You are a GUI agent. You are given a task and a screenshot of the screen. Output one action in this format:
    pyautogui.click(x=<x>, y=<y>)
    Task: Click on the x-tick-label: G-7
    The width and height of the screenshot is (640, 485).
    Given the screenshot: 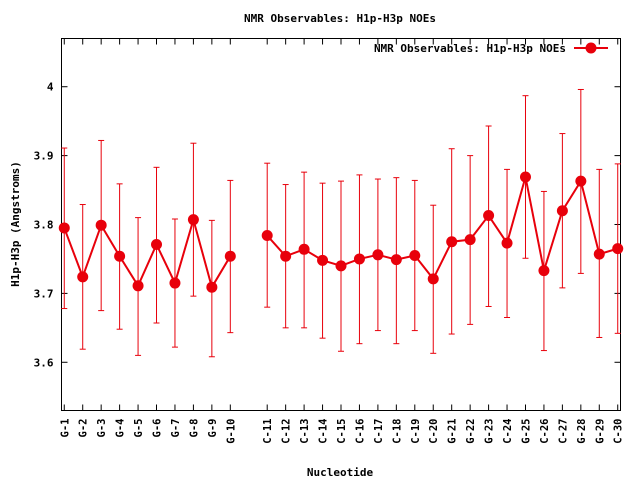 What is the action you would take?
    pyautogui.click(x=176, y=428)
    